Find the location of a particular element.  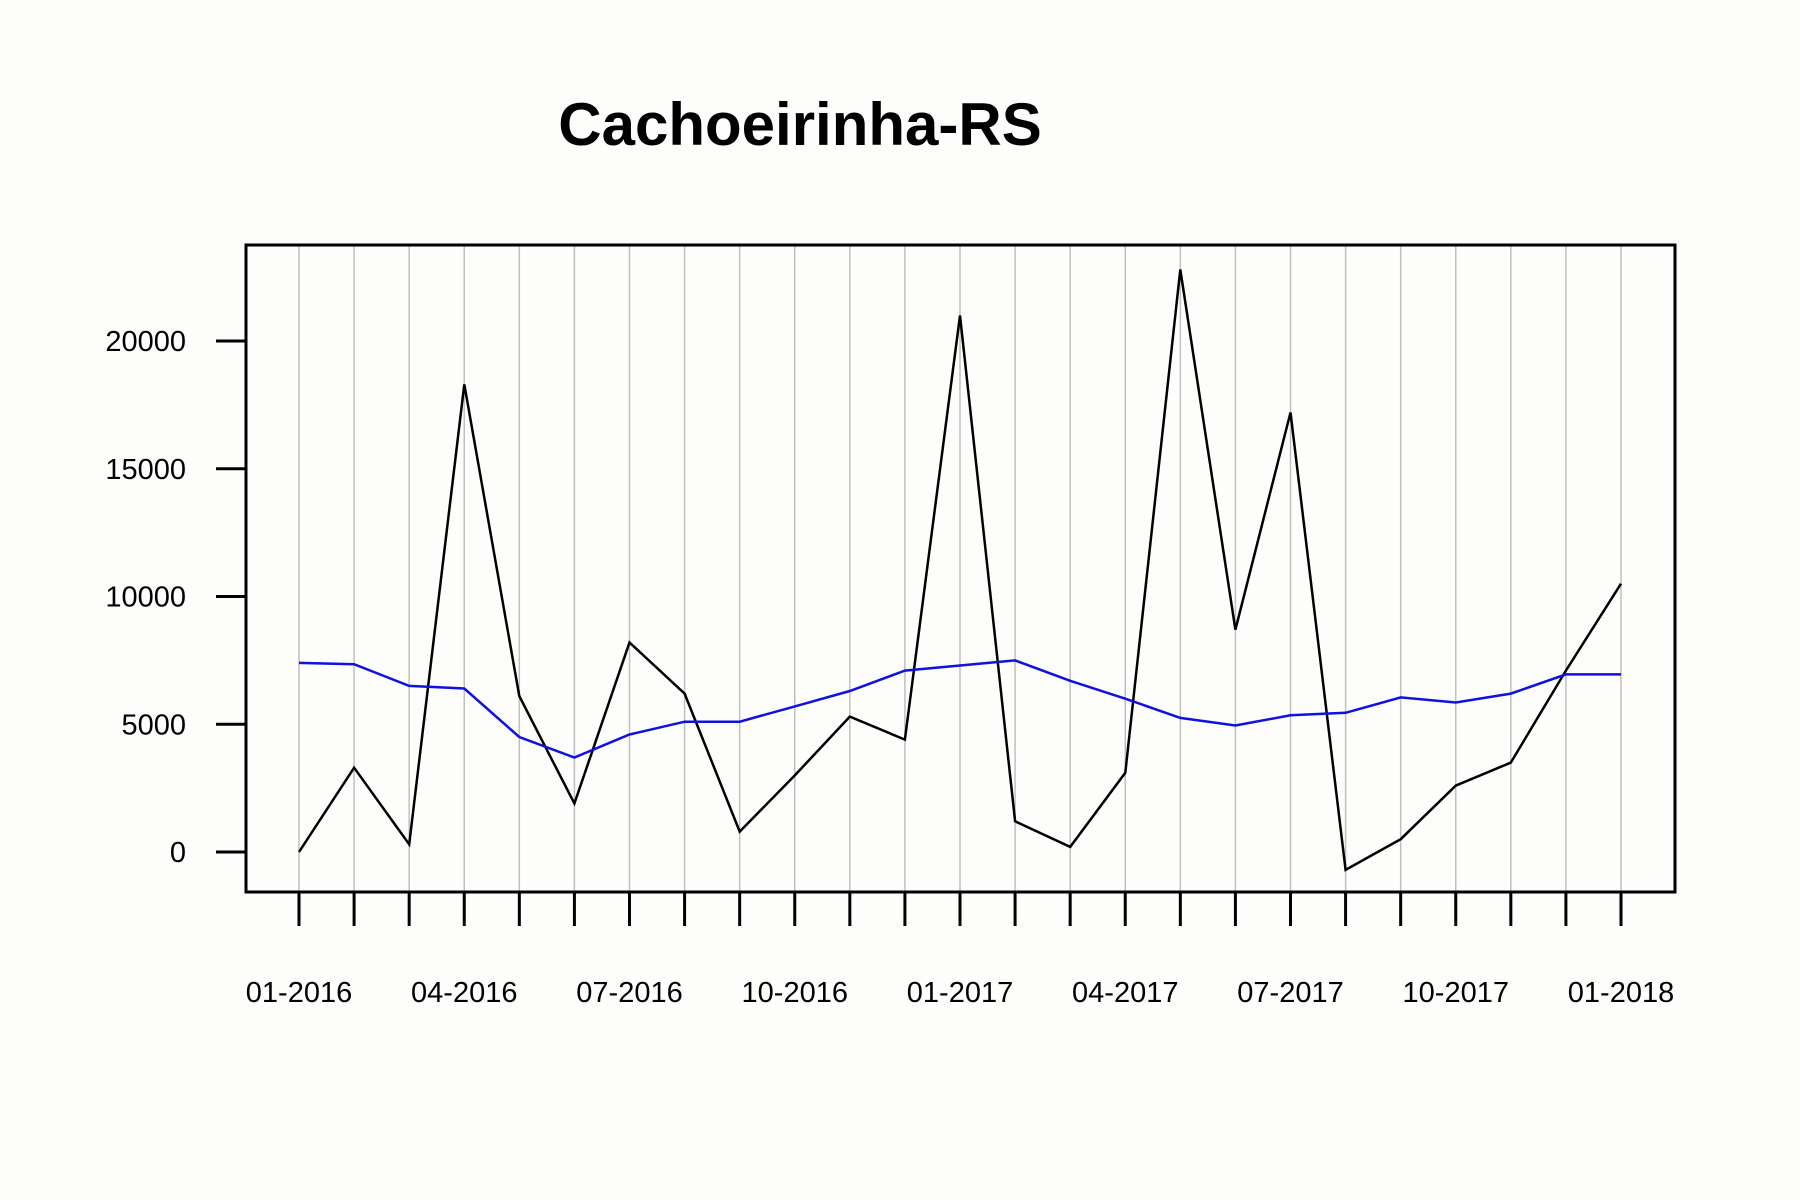

x-tick-label-04-2016: 04-2016 is located at coordinates (464, 993).